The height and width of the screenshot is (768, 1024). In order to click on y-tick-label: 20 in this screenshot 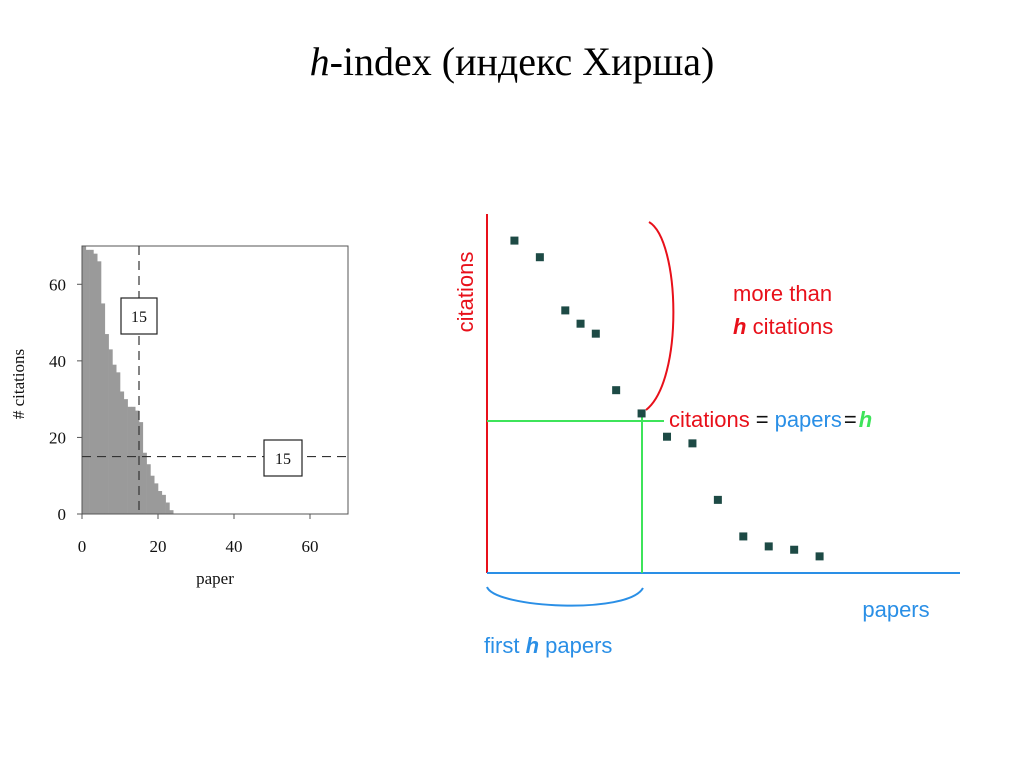, I will do `click(57, 437)`.